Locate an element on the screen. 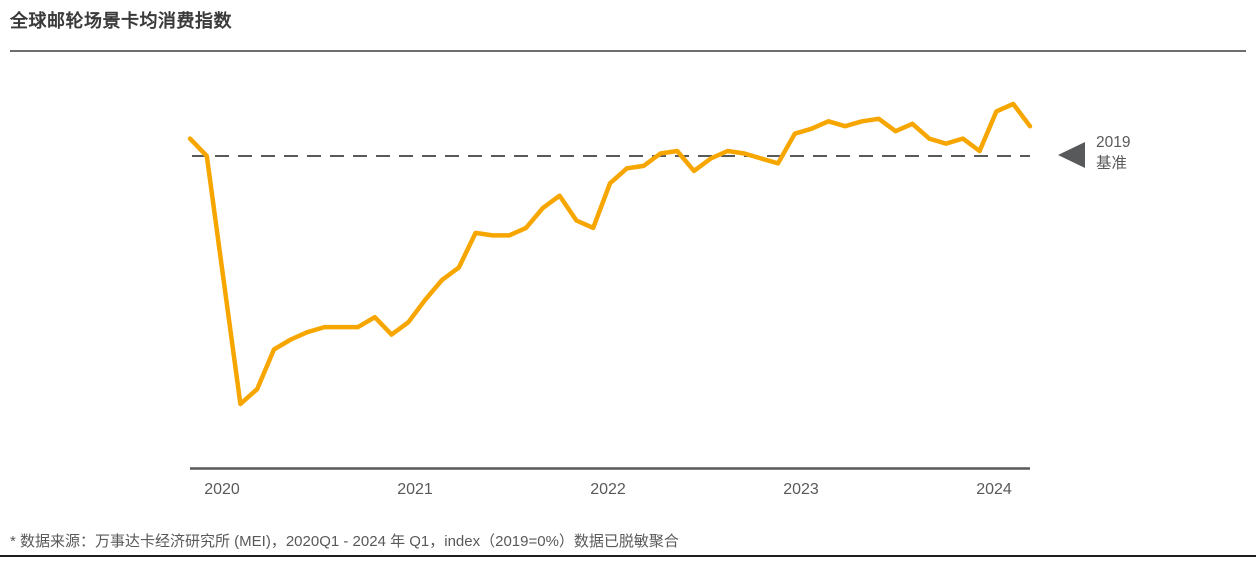 The image size is (1256, 562). baseline-marker-label: 2019 基准 is located at coordinates (1113, 153).